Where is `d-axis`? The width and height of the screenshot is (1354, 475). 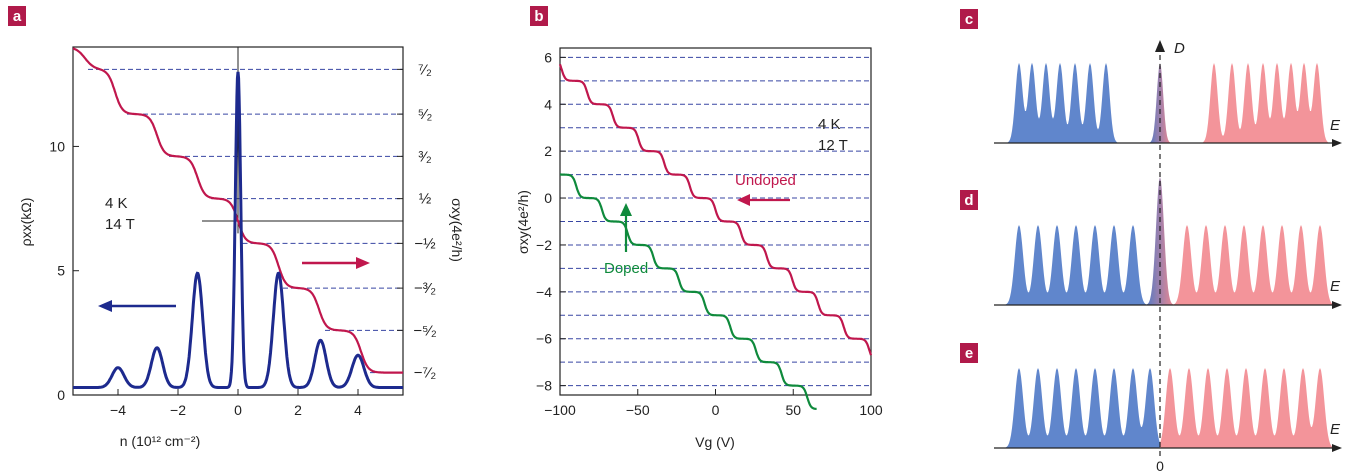 d-axis is located at coordinates (1160, 248).